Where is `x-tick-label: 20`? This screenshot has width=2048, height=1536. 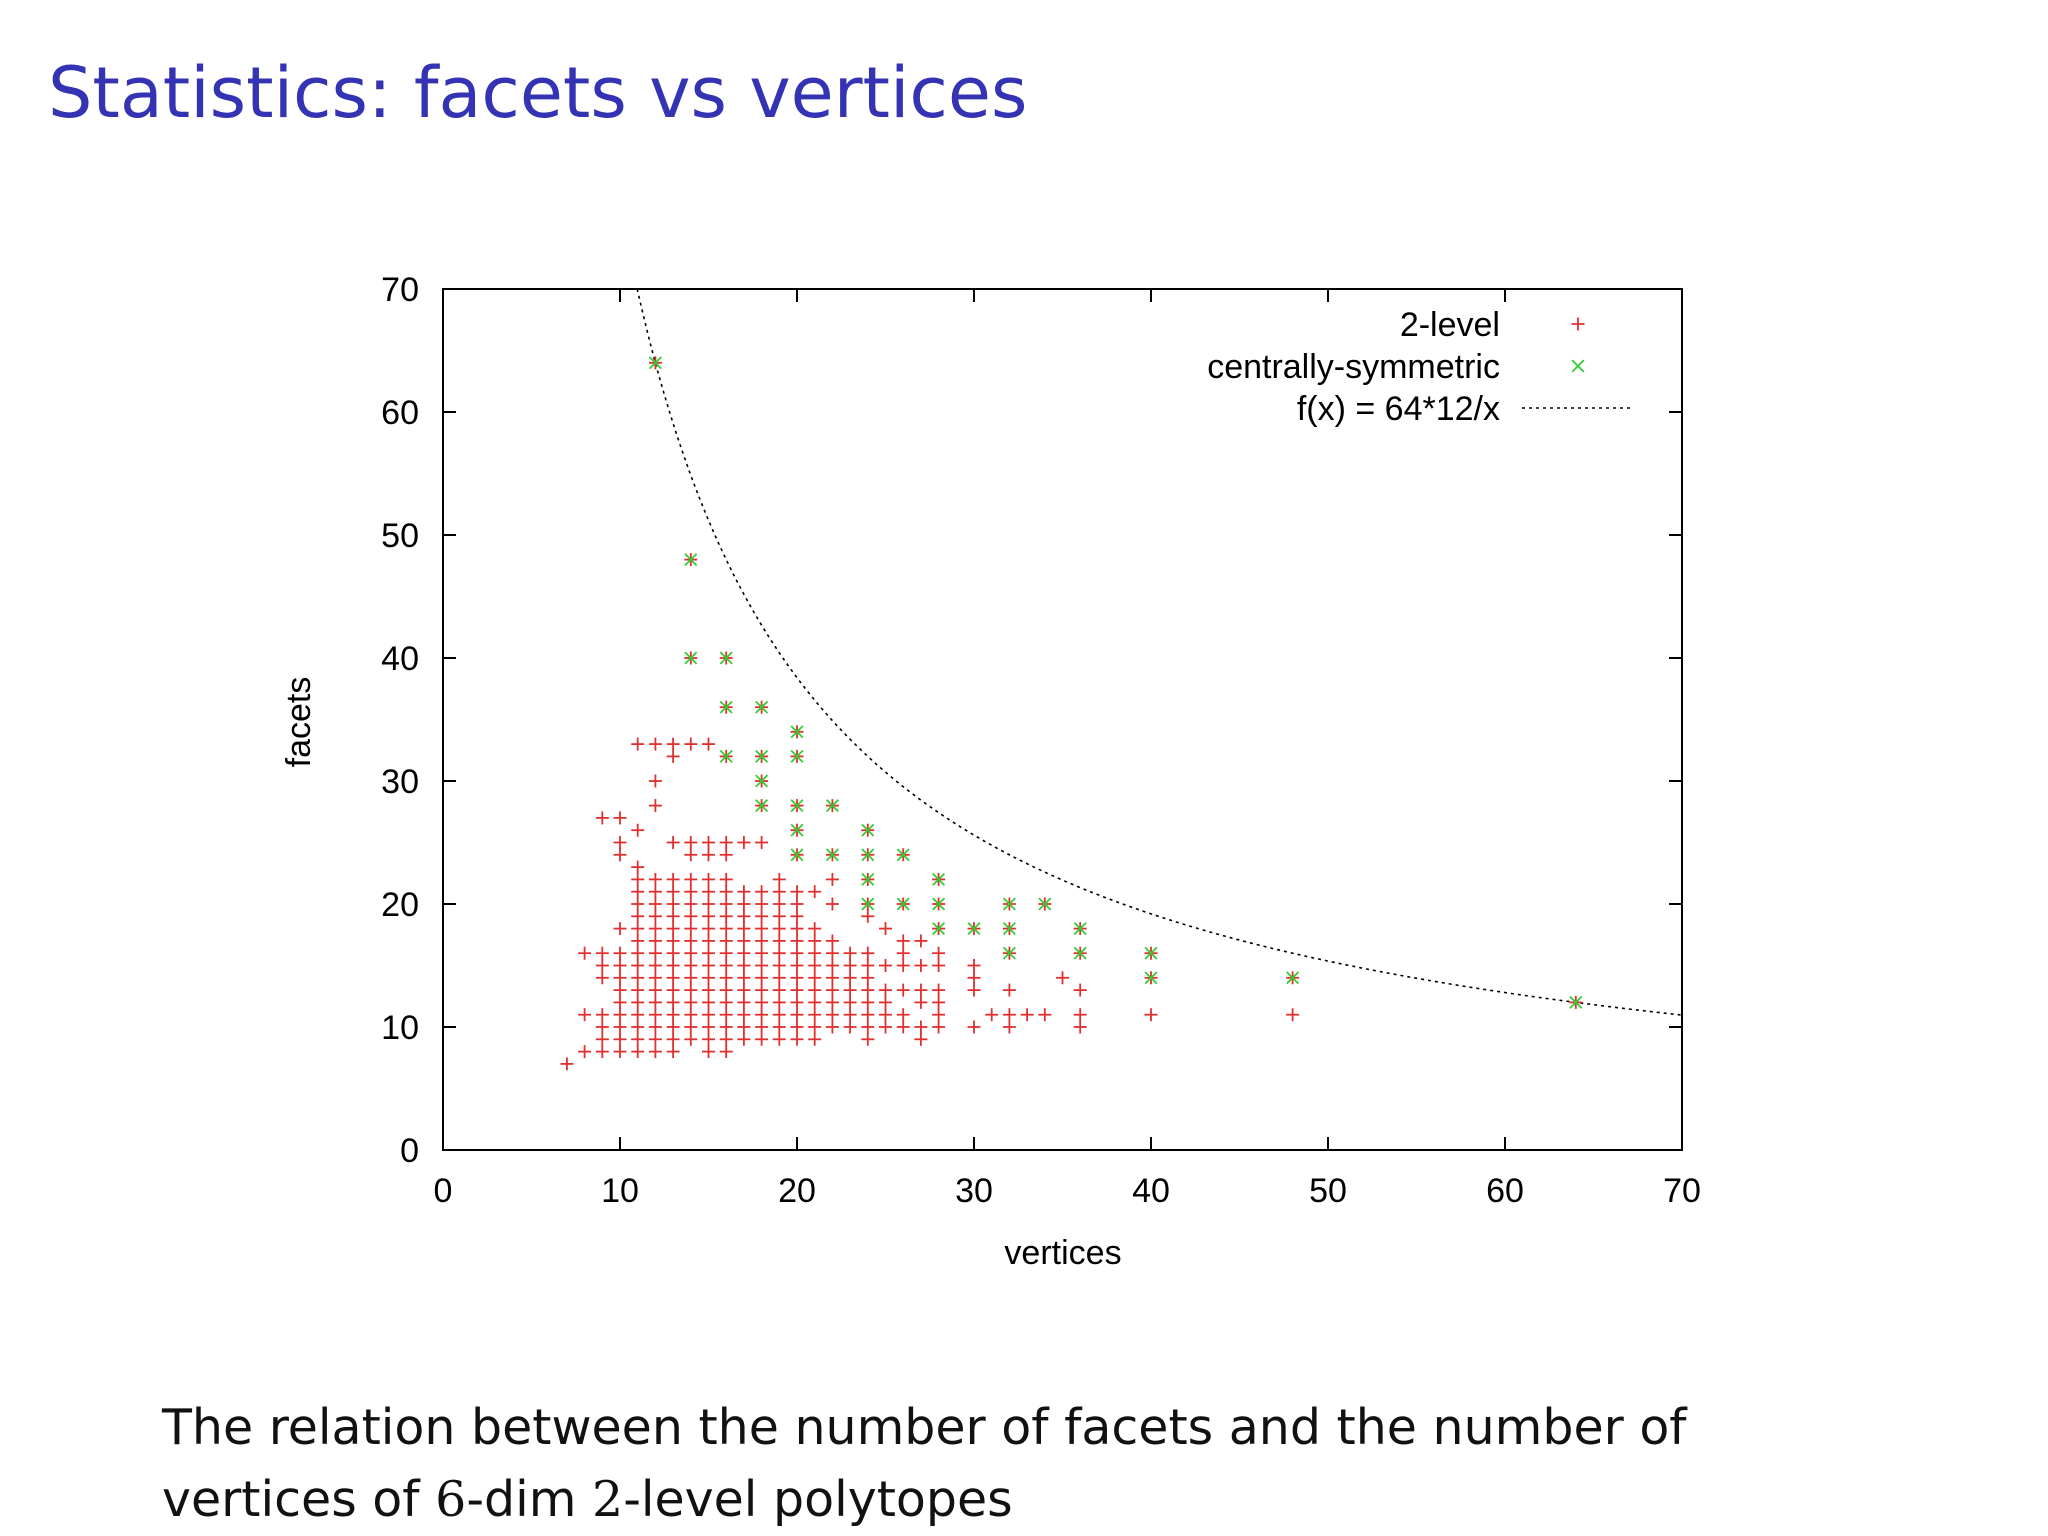
x-tick-label: 20 is located at coordinates (797, 1191).